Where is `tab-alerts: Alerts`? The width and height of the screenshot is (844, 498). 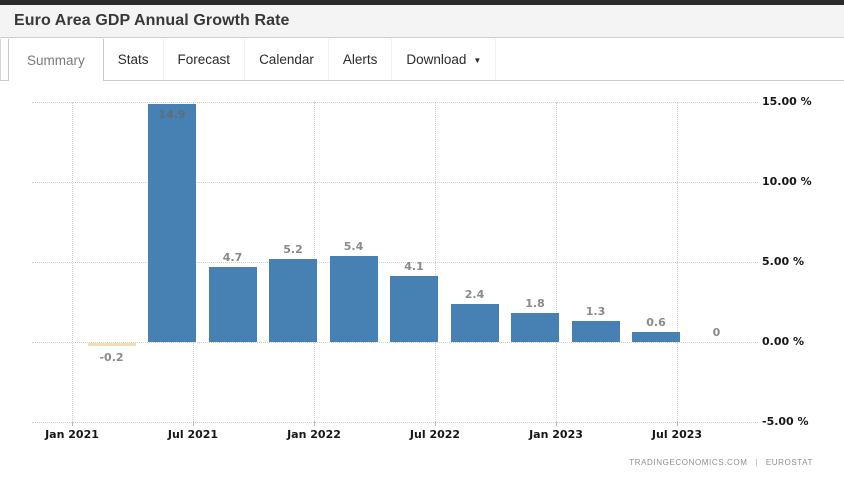
tab-alerts: Alerts is located at coordinates (361, 59).